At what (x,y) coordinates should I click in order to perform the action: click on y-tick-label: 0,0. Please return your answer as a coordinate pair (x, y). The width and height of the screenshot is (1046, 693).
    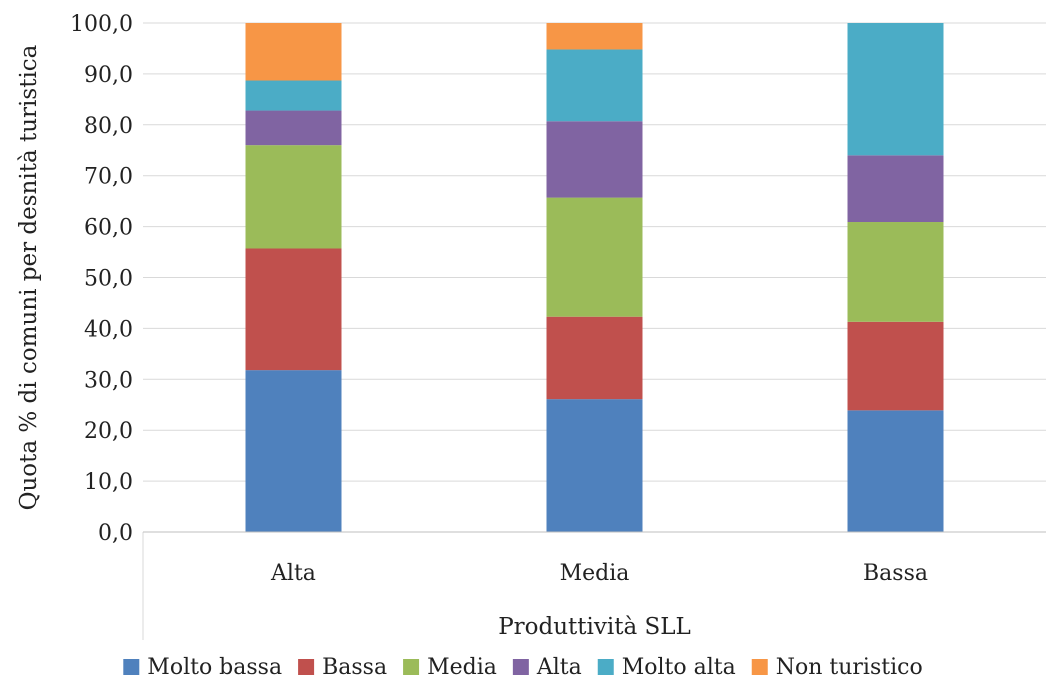
    Looking at the image, I should click on (115, 533).